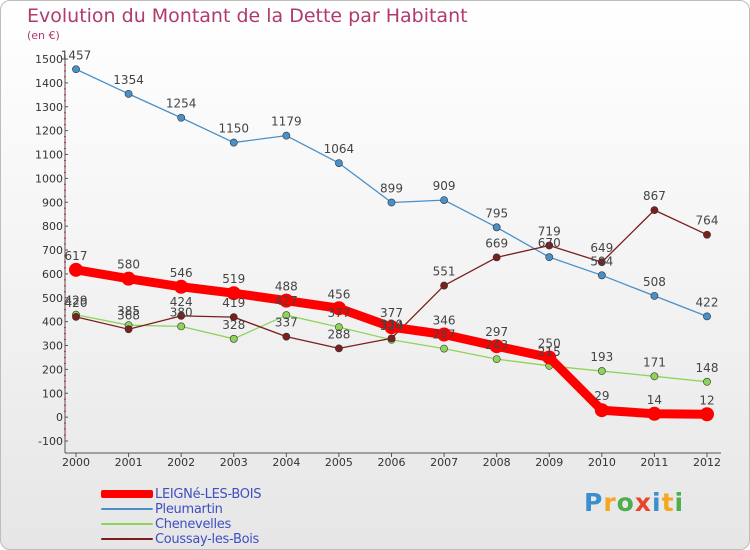 The height and width of the screenshot is (550, 750). I want to click on data-label: 1254, so click(181, 104).